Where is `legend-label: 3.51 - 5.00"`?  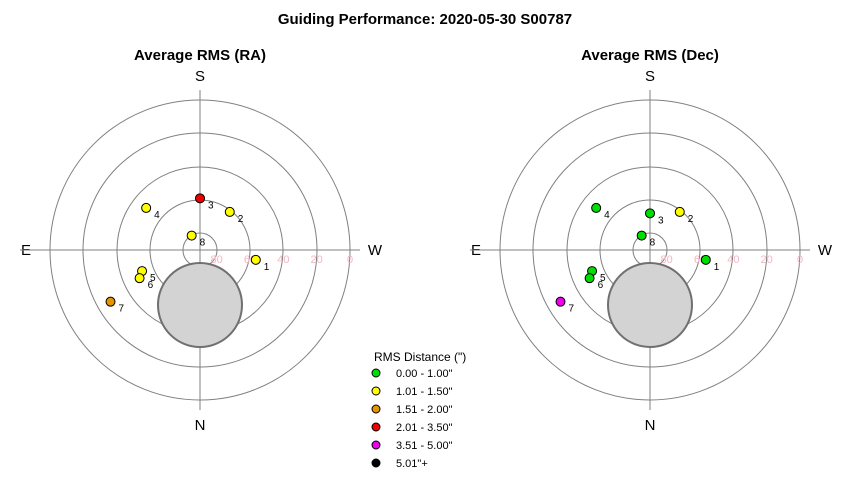 legend-label: 3.51 - 5.00" is located at coordinates (424, 446).